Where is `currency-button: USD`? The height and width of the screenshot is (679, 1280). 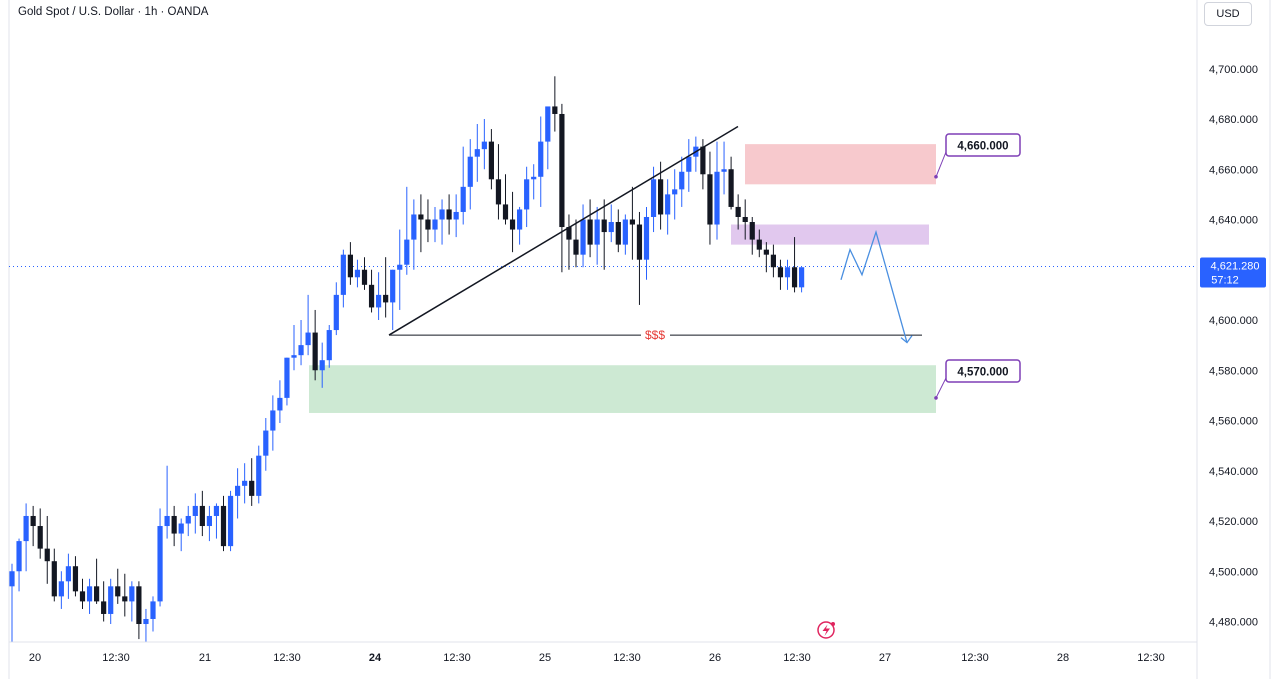 currency-button: USD is located at coordinates (1228, 14).